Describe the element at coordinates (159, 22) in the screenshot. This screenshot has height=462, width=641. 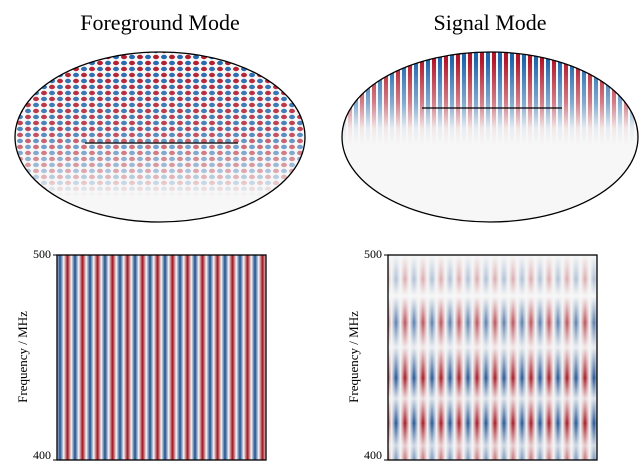
I see `panel-title: Foreground Mode` at that location.